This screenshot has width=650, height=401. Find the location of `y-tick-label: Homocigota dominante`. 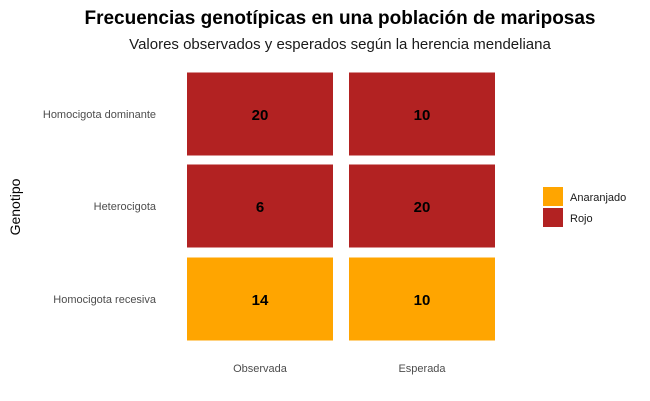

y-tick-label: Homocigota dominante is located at coordinates (99, 115).